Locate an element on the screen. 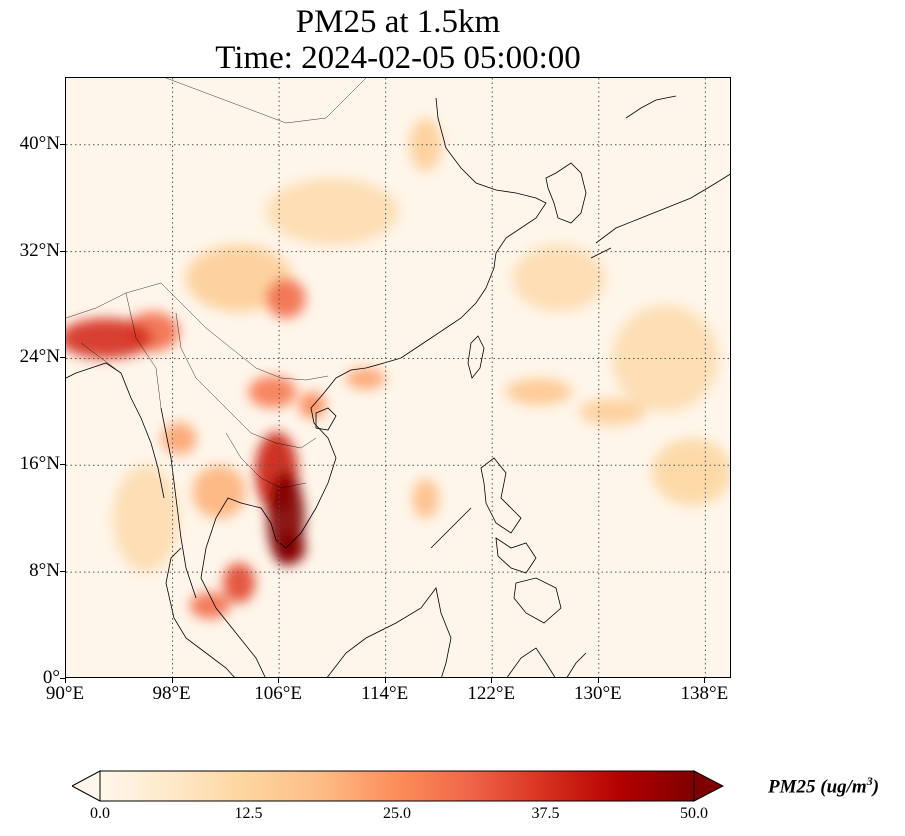  coastline-japan is located at coordinates (662, 169).